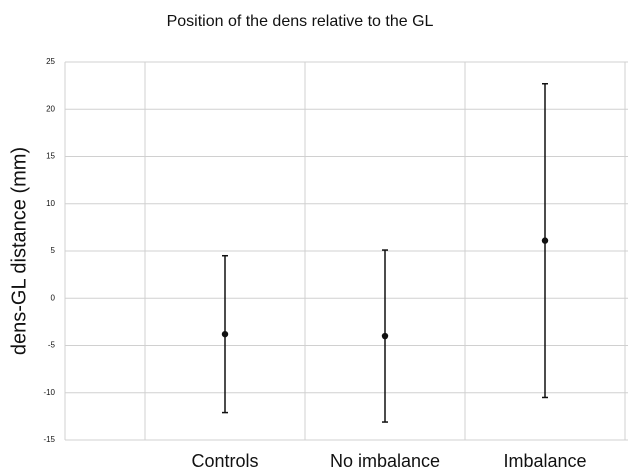 Image resolution: width=643 pixels, height=472 pixels. What do you see at coordinates (50, 108) in the screenshot?
I see `y-tick-label: 20` at bounding box center [50, 108].